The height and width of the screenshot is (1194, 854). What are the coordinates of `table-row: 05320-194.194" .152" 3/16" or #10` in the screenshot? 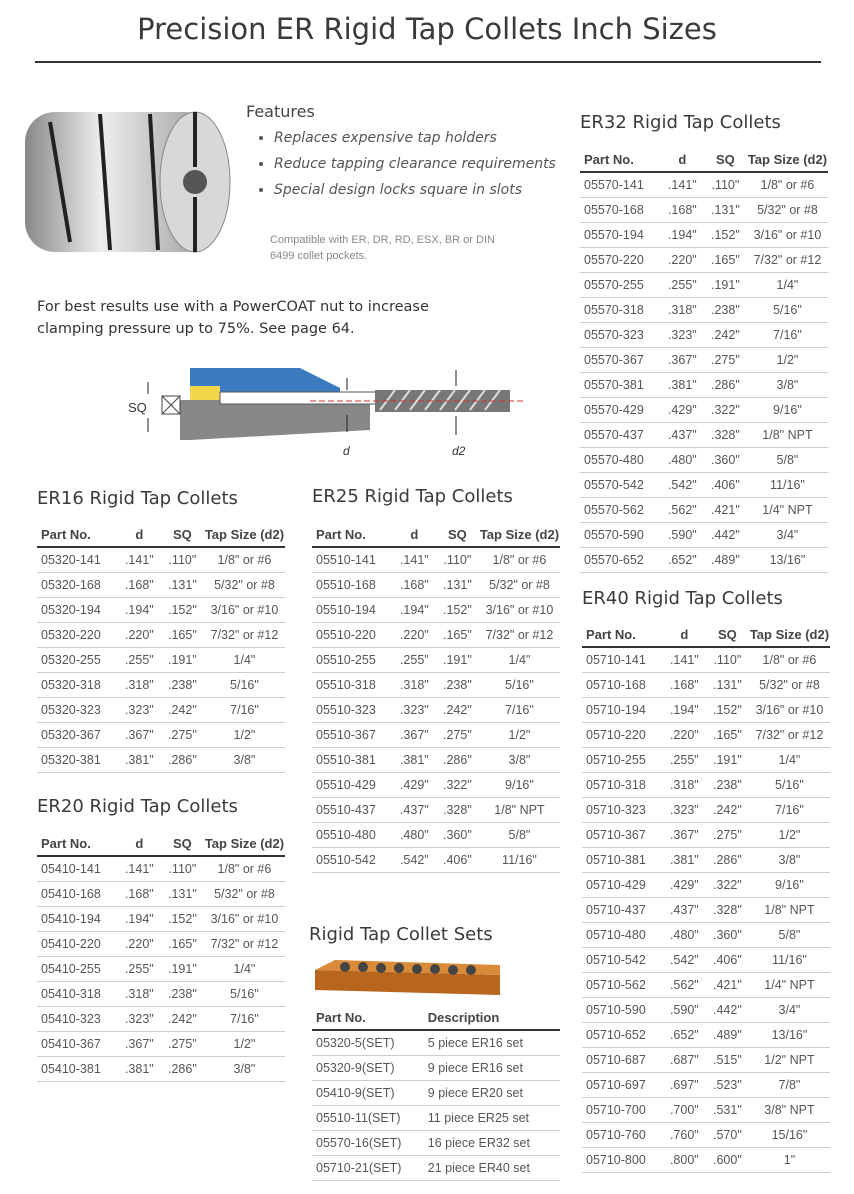 It's located at (161, 610).